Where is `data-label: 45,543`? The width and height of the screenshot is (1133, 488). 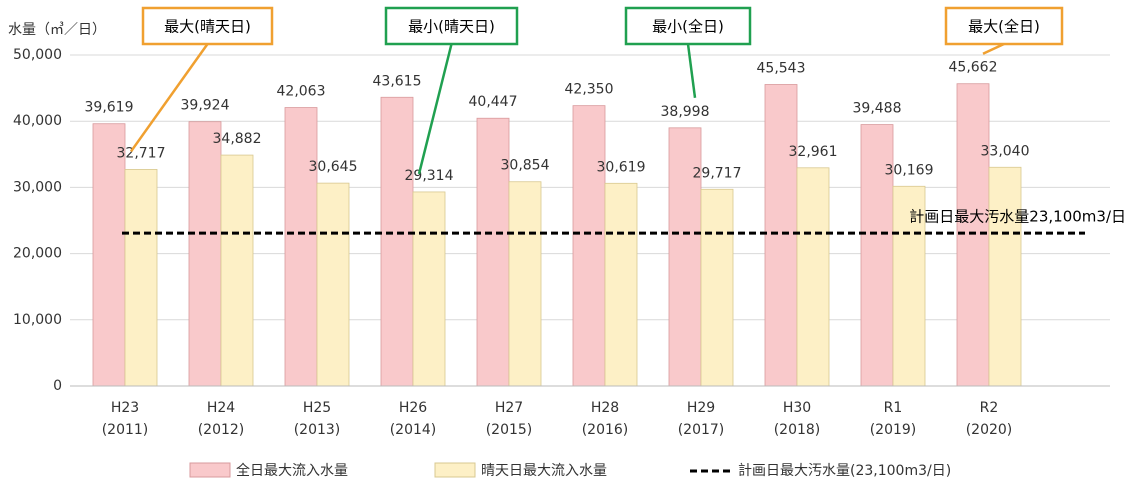
data-label: 45,543 is located at coordinates (781, 69).